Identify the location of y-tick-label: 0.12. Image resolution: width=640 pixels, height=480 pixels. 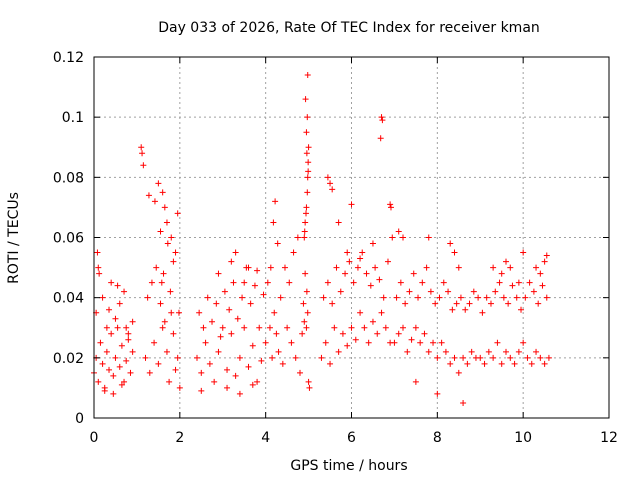
(68, 58).